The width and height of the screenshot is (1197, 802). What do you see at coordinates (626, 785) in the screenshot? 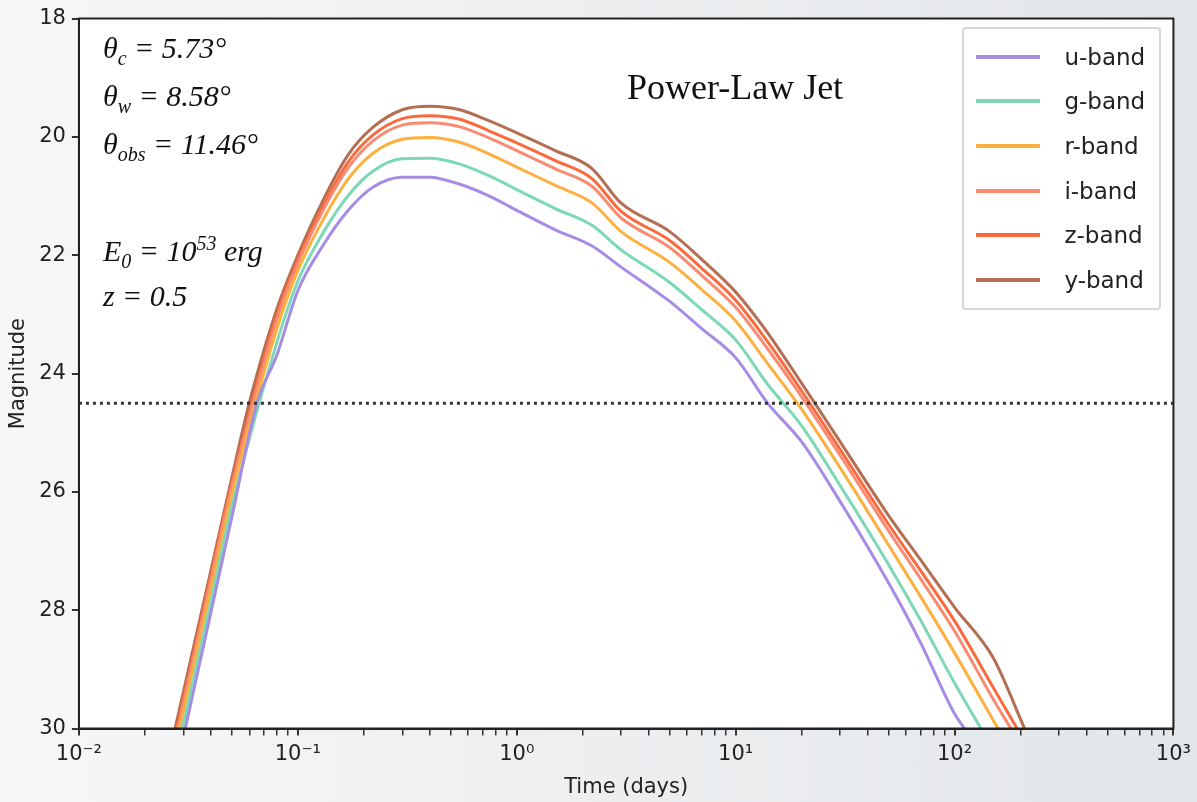
I see `x-axis-title: Time (days)` at bounding box center [626, 785].